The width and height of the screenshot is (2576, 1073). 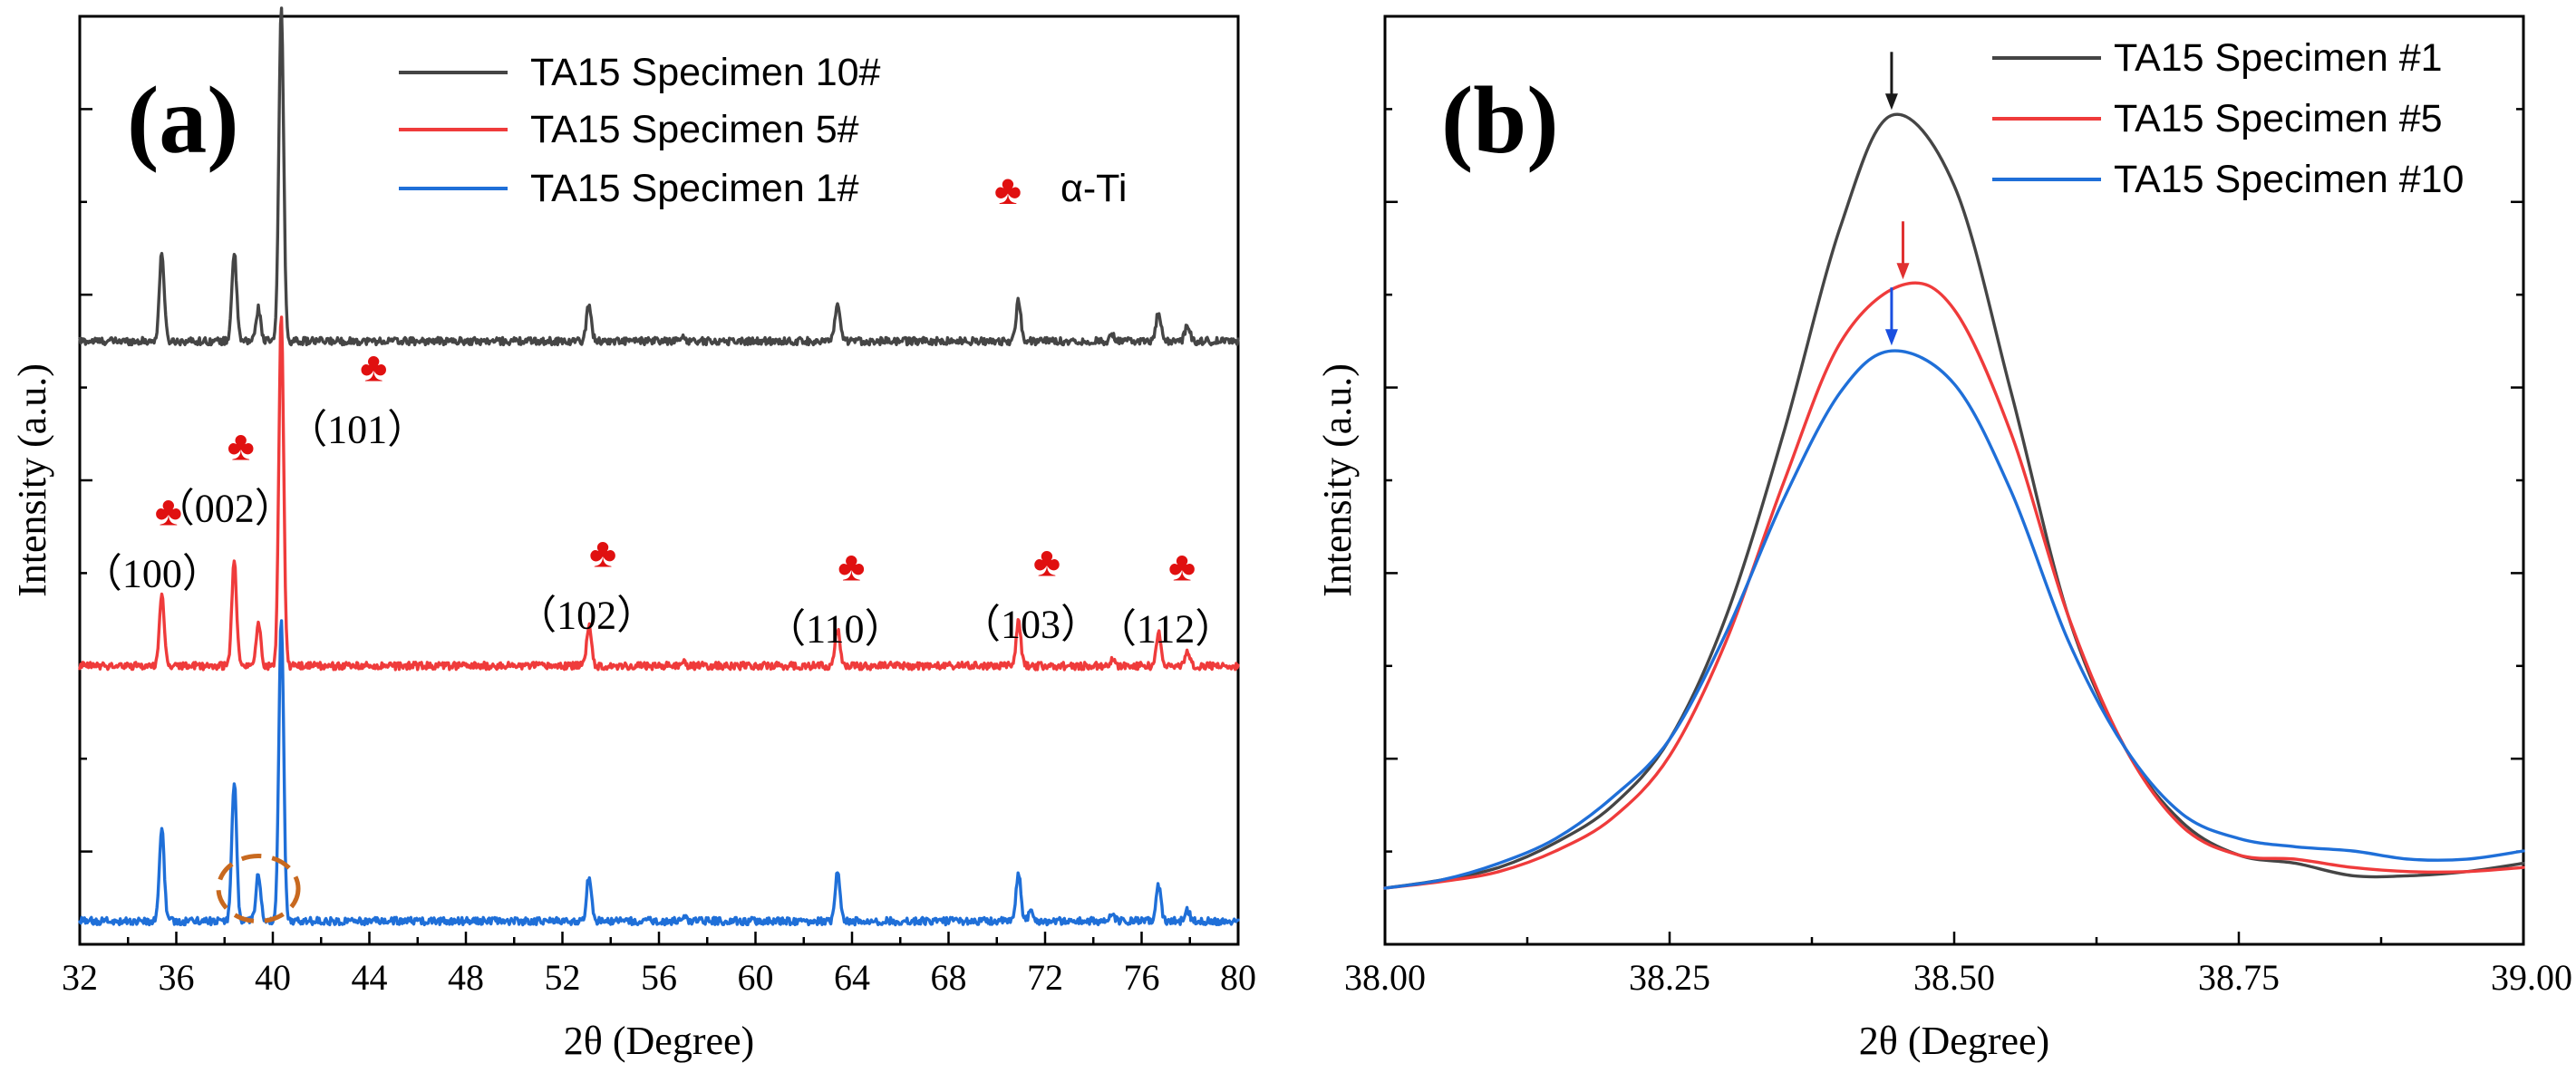 What do you see at coordinates (225, 509) in the screenshot?
I see `peak-hkl-label: （002）` at bounding box center [225, 509].